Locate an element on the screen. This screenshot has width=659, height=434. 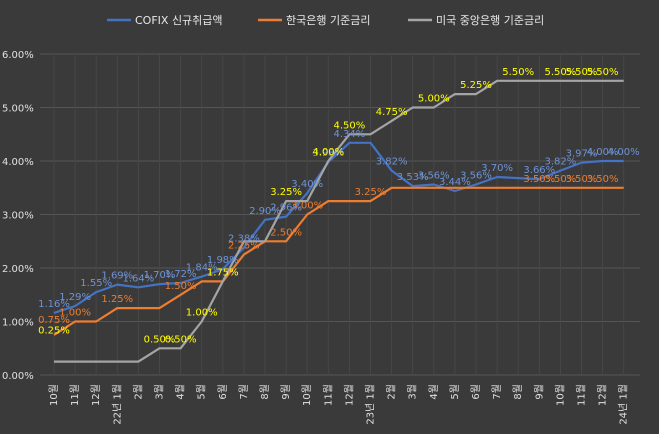
data-label: 3.66% is located at coordinates (539, 170).